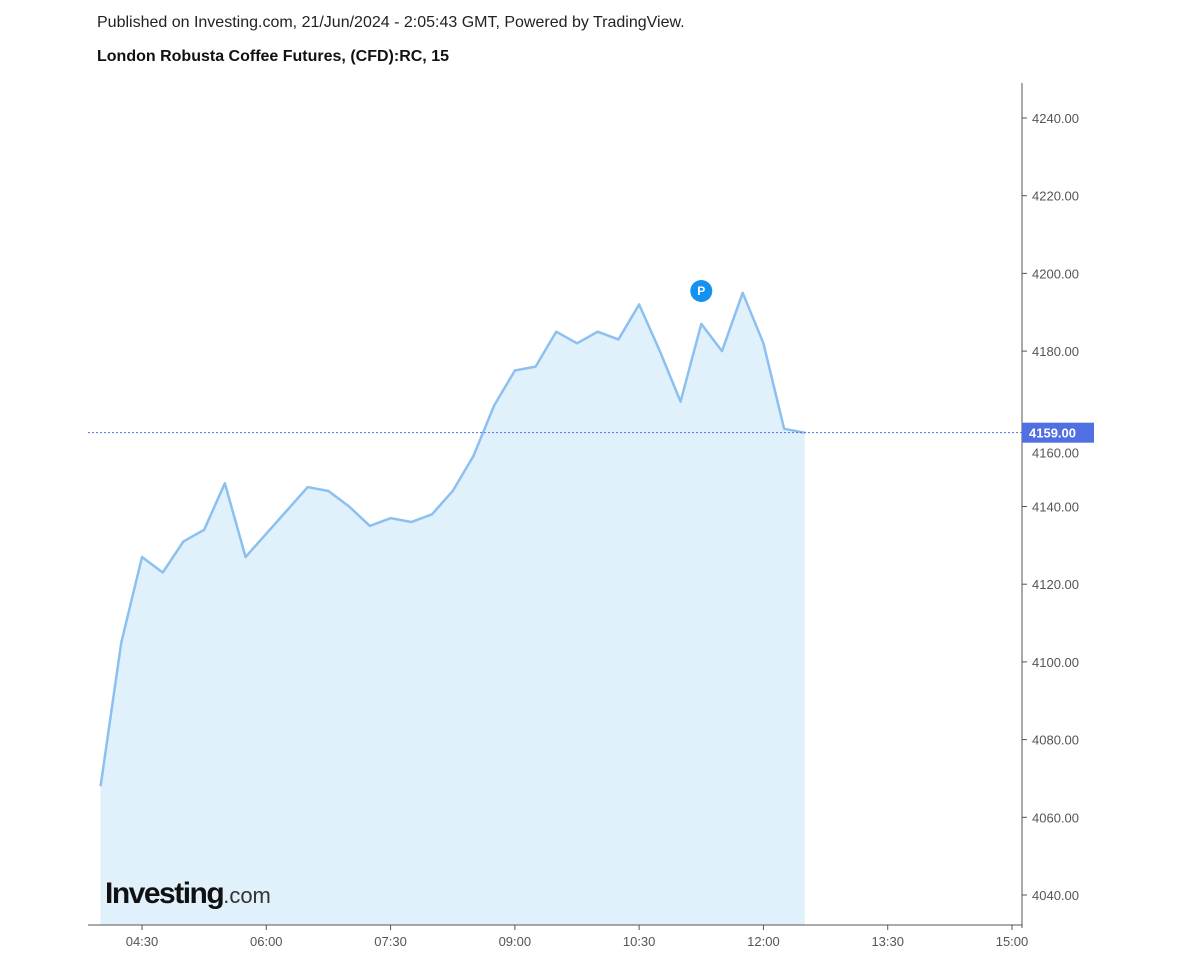  I want to click on watermark-suffix: .com, so click(247, 895).